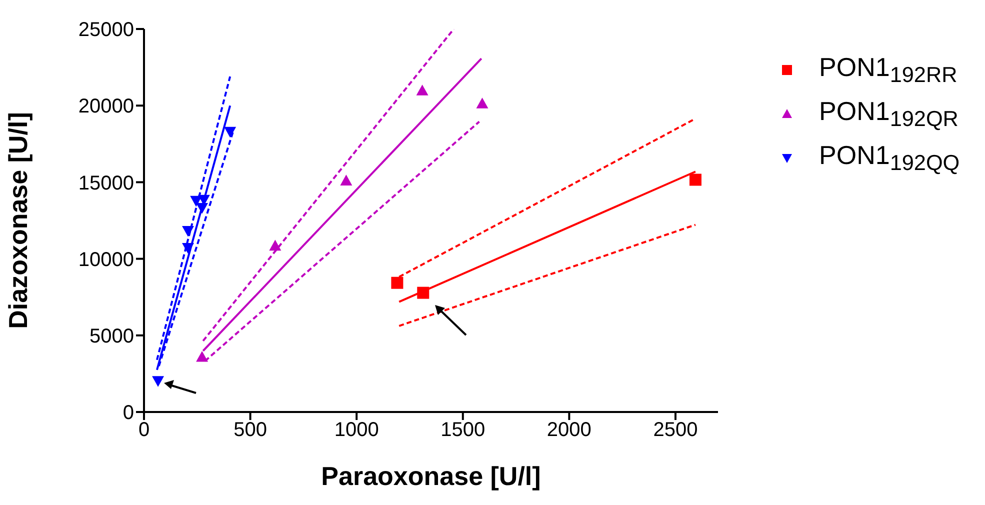 The width and height of the screenshot is (985, 505). What do you see at coordinates (463, 430) in the screenshot?
I see `x-tick-label: 1500` at bounding box center [463, 430].